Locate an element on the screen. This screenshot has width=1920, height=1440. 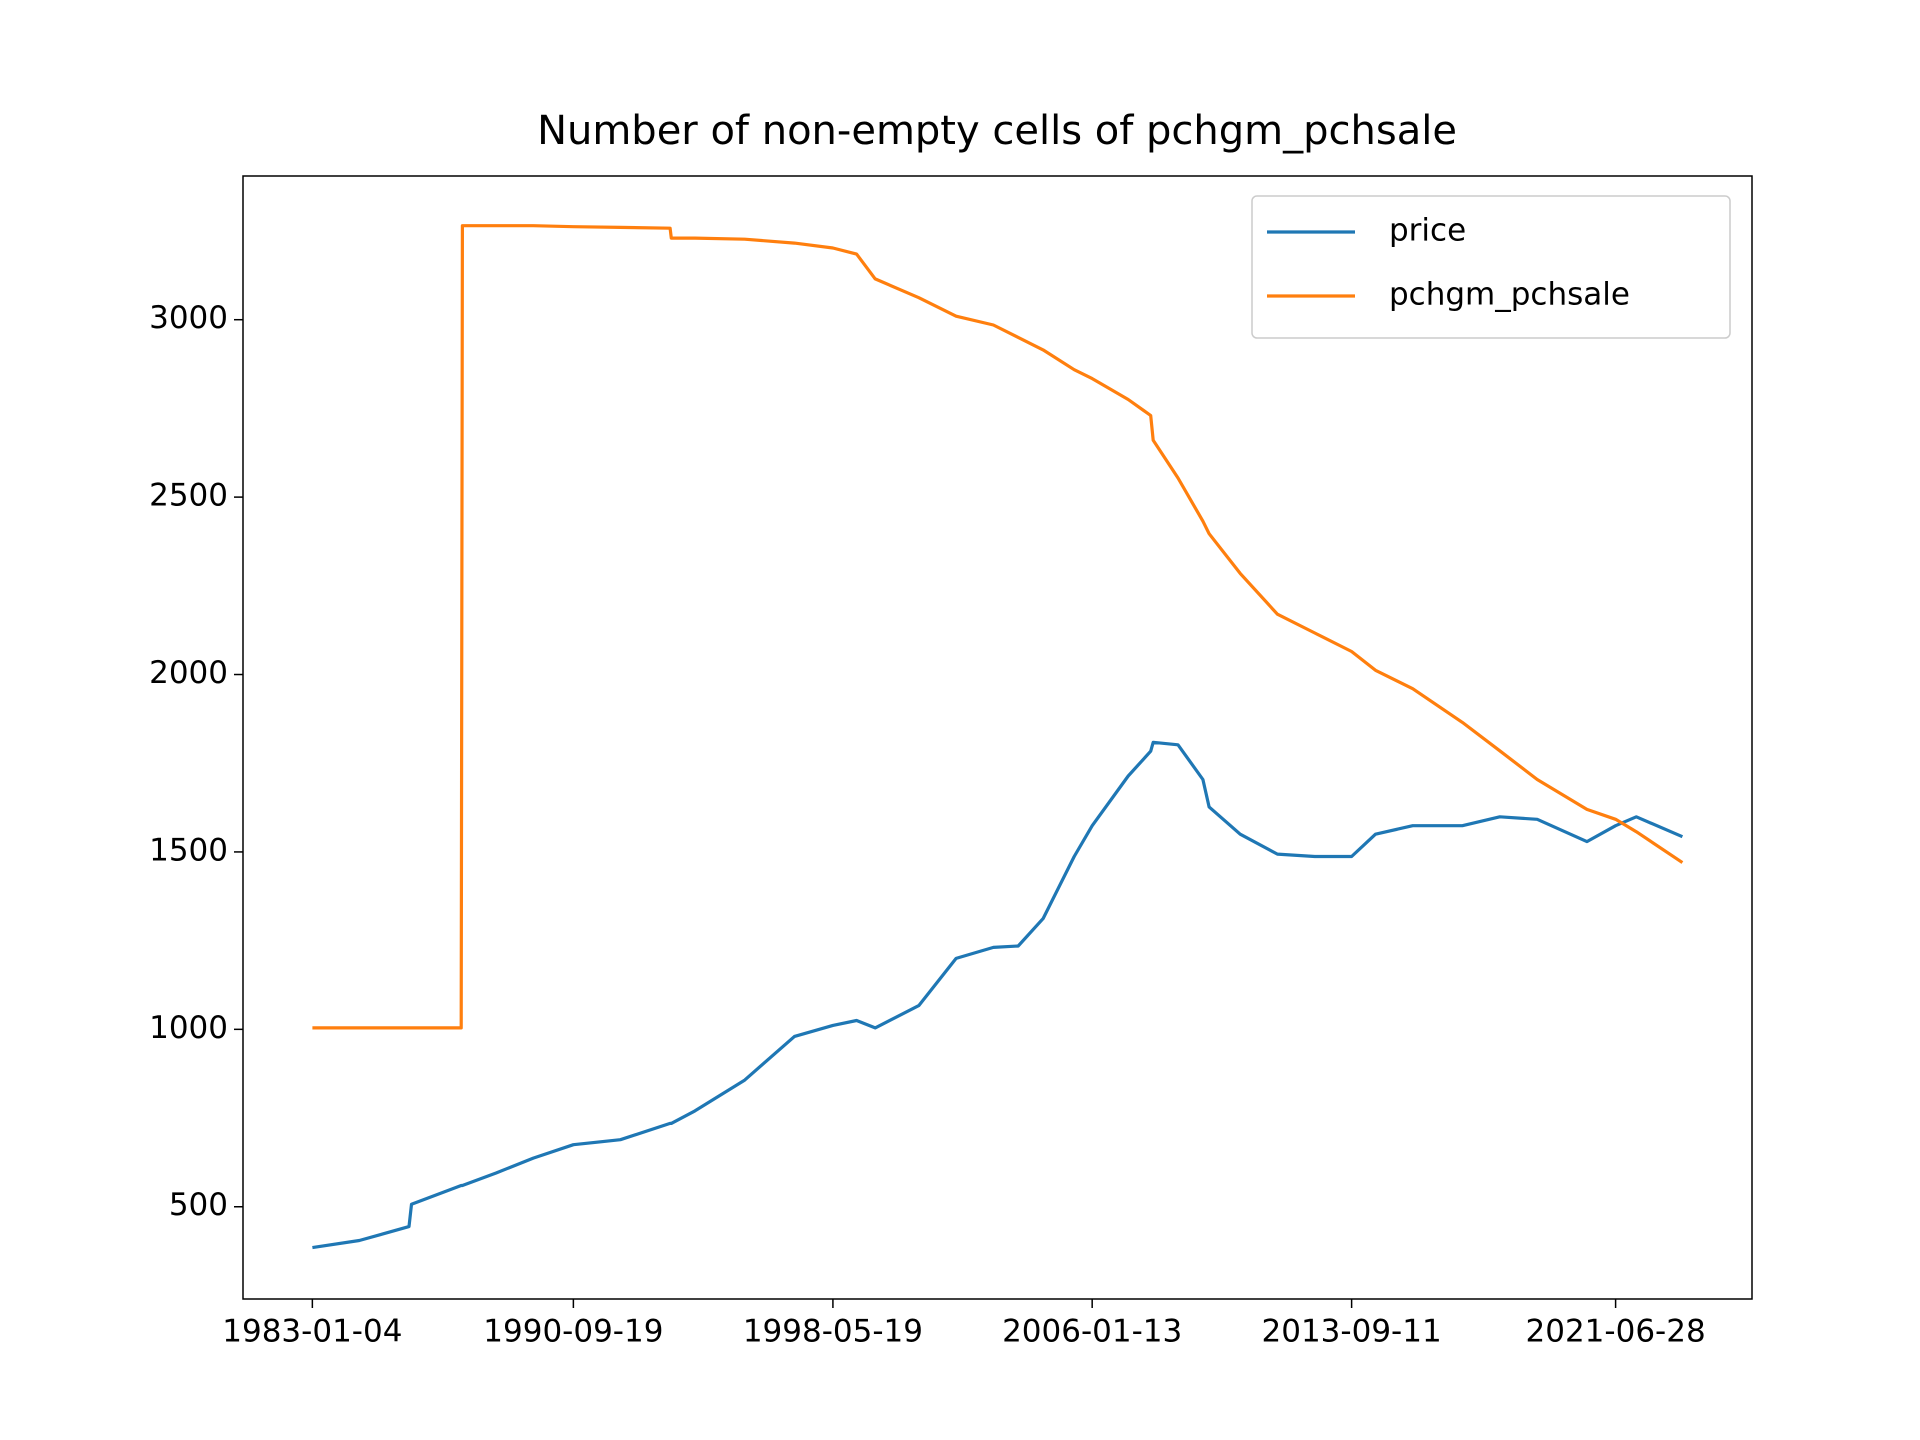
legend-box is located at coordinates (1491, 267).